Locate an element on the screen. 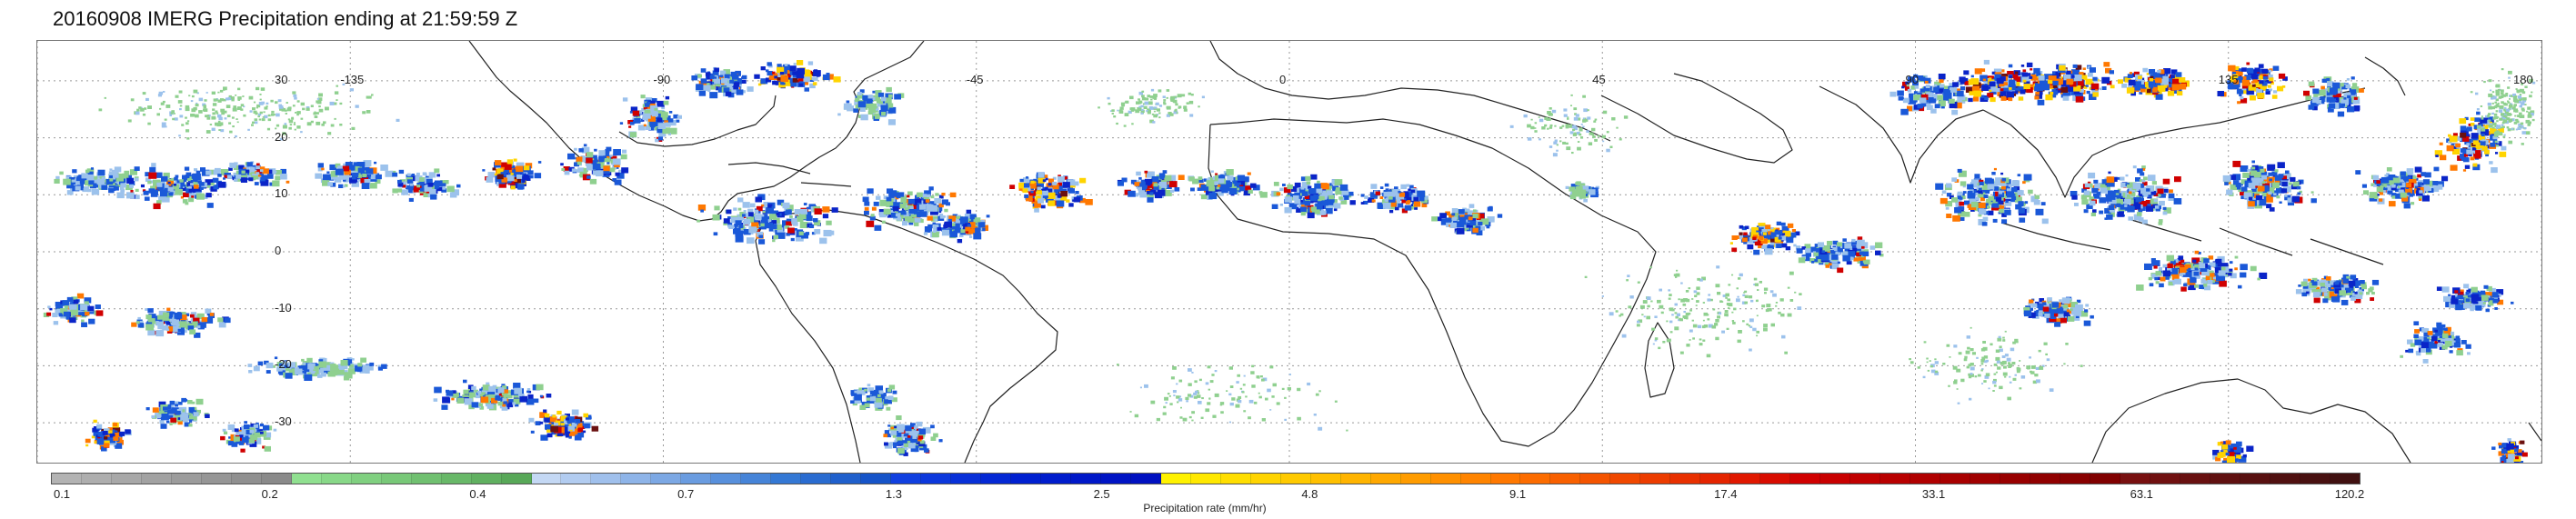  coastline-africa is located at coordinates (1433, 282).